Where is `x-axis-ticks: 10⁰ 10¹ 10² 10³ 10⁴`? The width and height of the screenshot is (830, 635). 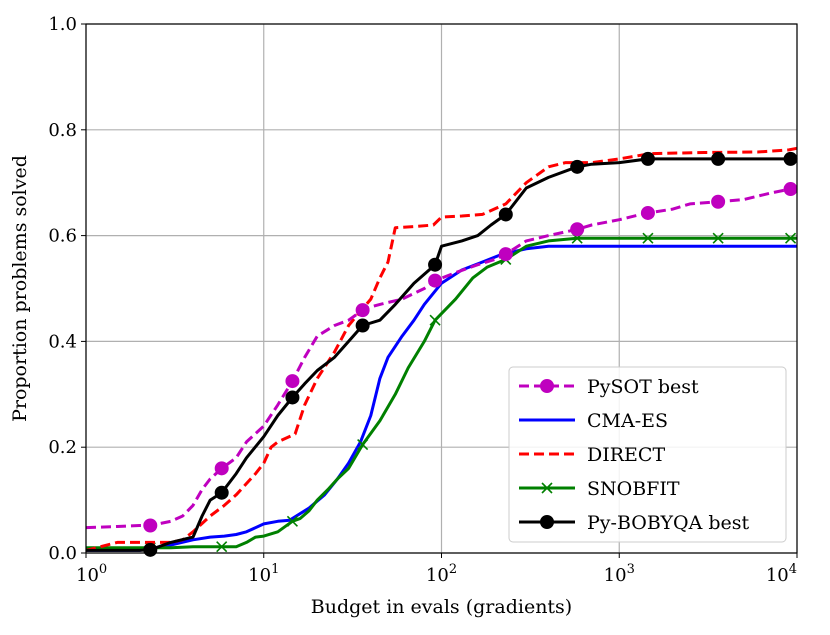 x-axis-ticks: 10⁰ 10¹ 10² 10³ 10⁴ is located at coordinates (437, 569).